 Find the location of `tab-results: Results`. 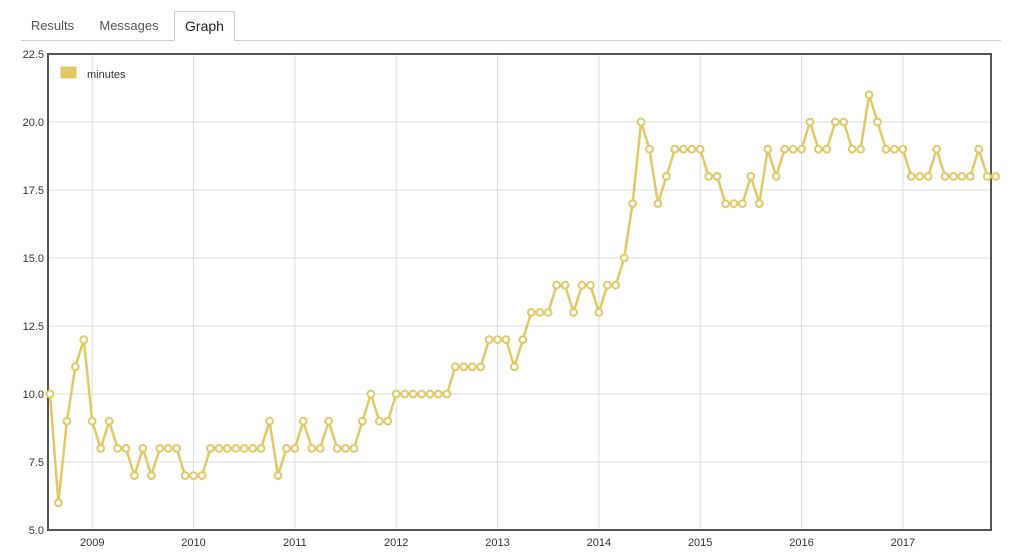

tab-results: Results is located at coordinates (52, 25).